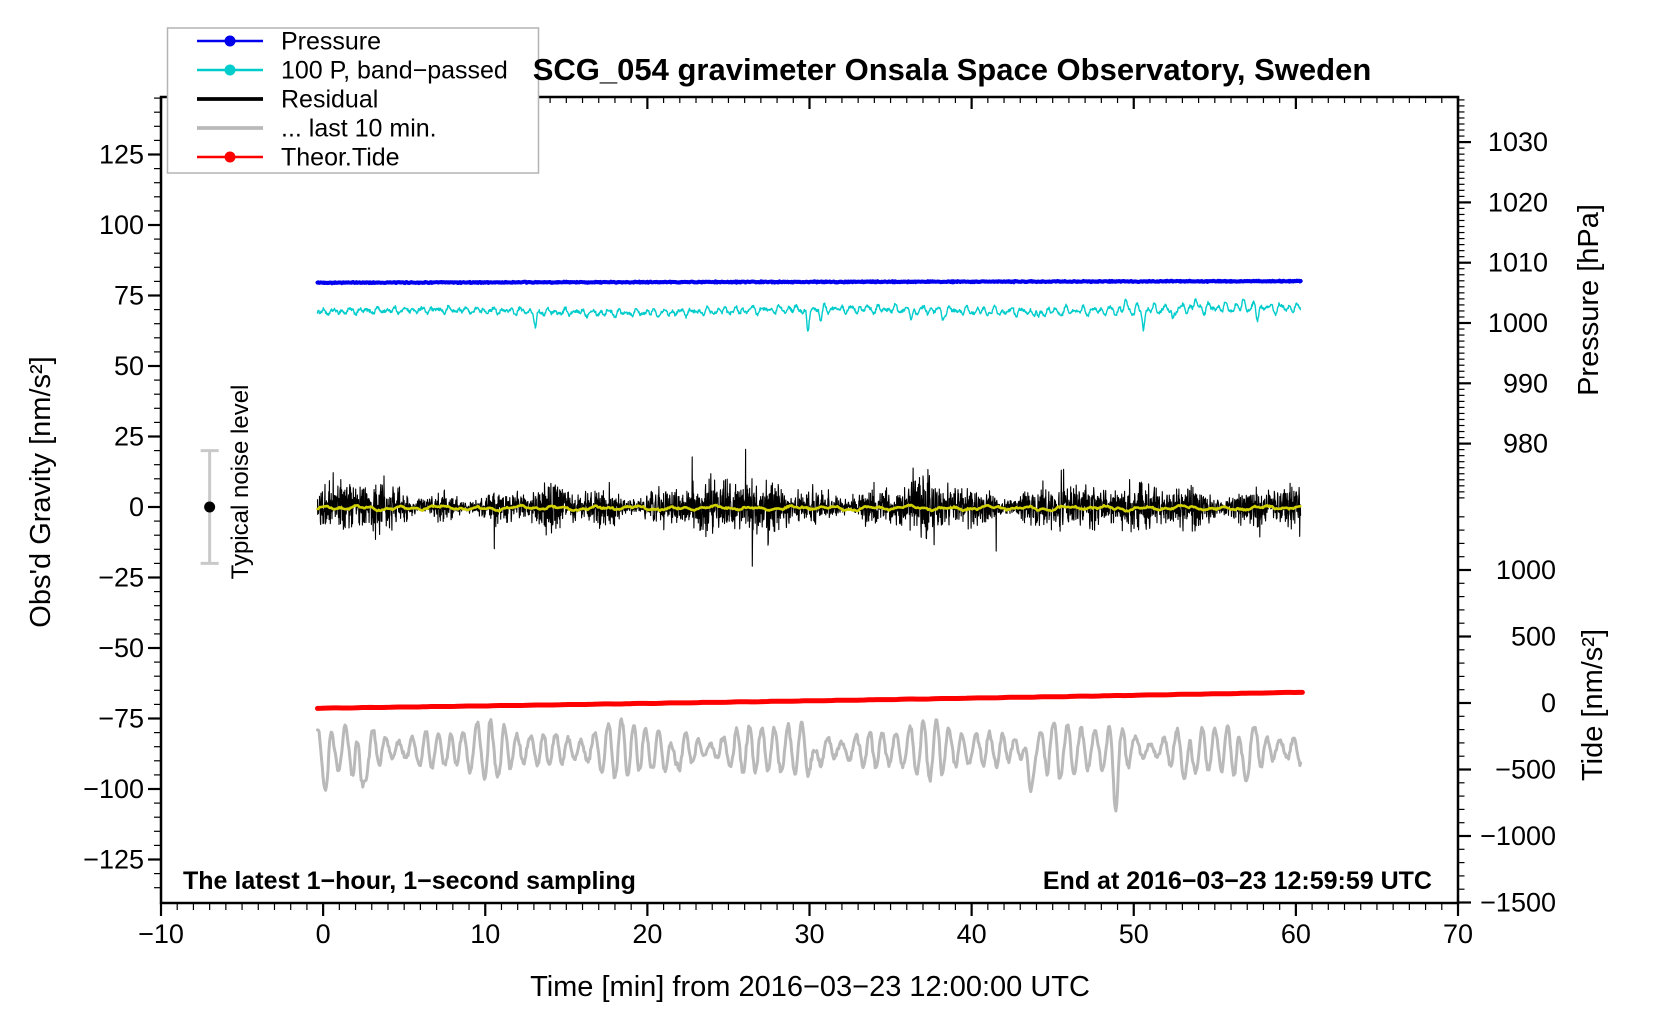  I want to click on tide-axis-label: Tide [nm/s²], so click(1593, 705).